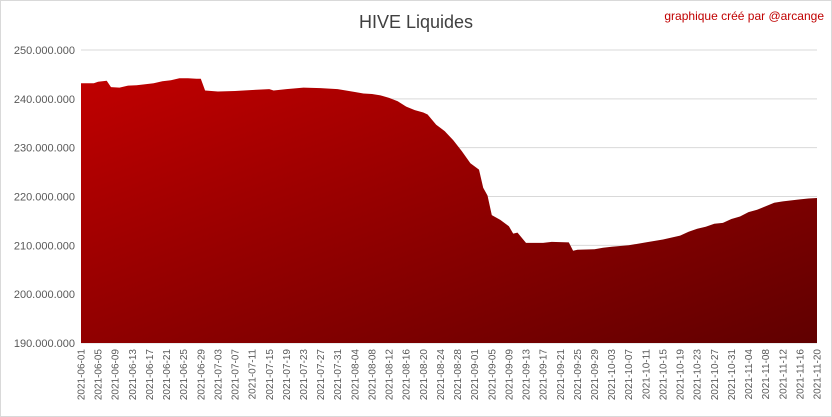 The image size is (832, 417). What do you see at coordinates (527, 375) in the screenshot?
I see `x-tick-label: 2021-09-13` at bounding box center [527, 375].